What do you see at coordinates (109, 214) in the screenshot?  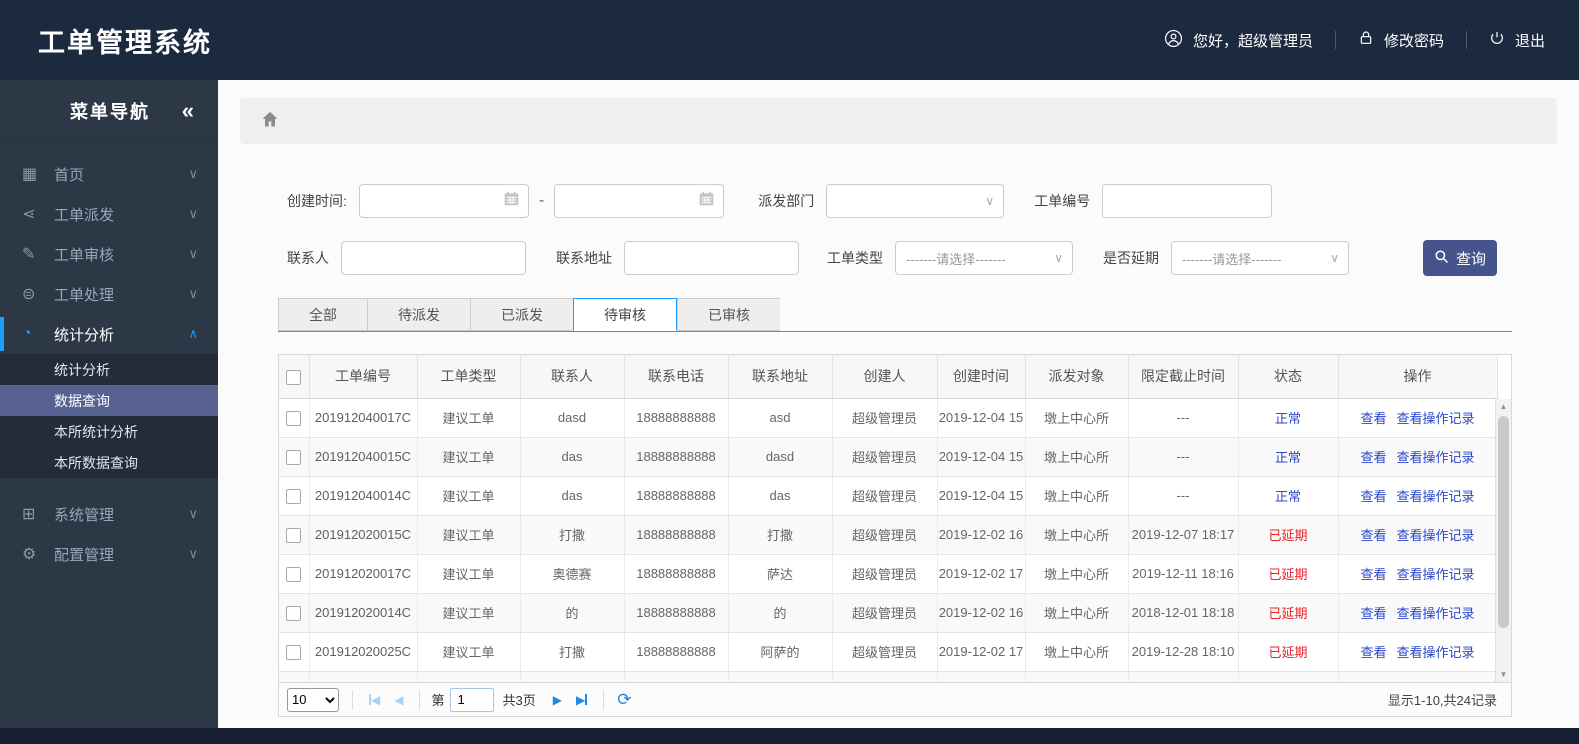 I see `sidebar-menu-item: 工单派发` at bounding box center [109, 214].